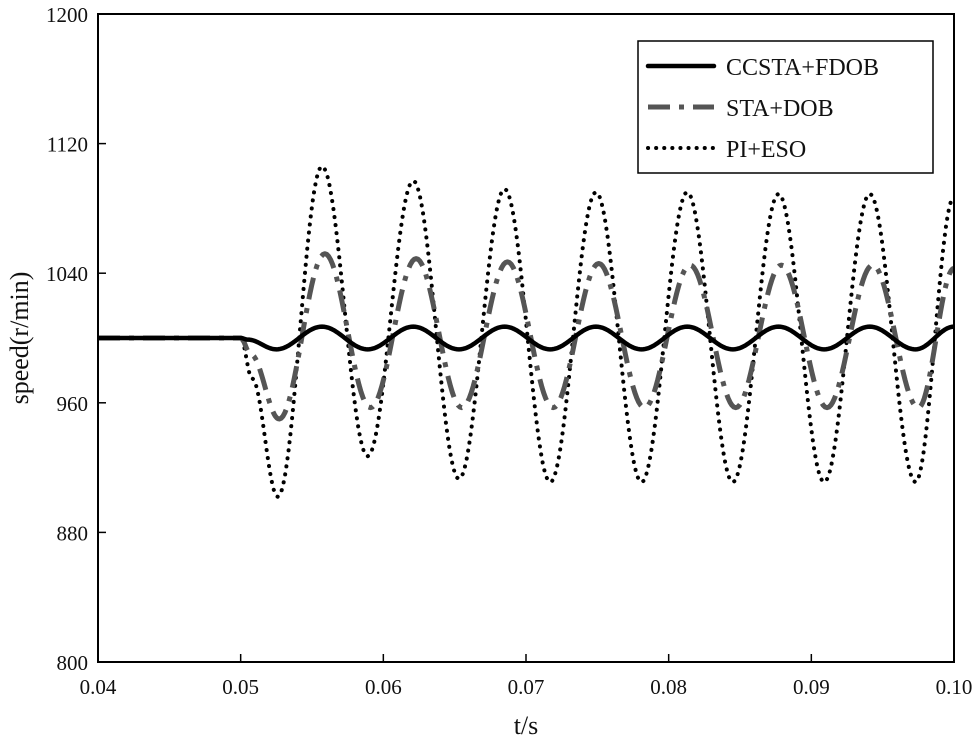 This screenshot has height=742, width=980. Describe the element at coordinates (67, 274) in the screenshot. I see `y-tick-label: 1040` at that location.